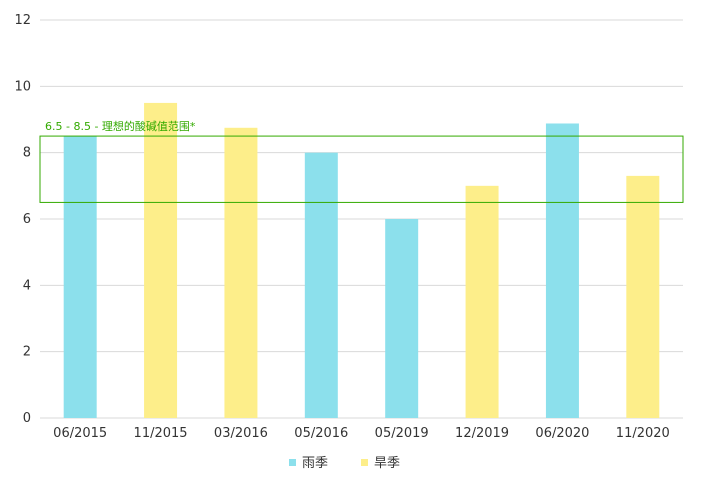  Describe the element at coordinates (161, 433) in the screenshot. I see `x-tick-label: 11/2015` at that location.